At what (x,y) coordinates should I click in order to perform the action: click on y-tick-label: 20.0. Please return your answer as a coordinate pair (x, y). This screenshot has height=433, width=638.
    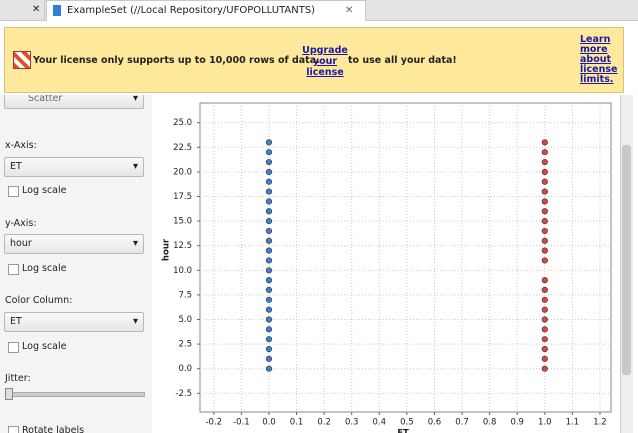
    Looking at the image, I should click on (182, 172).